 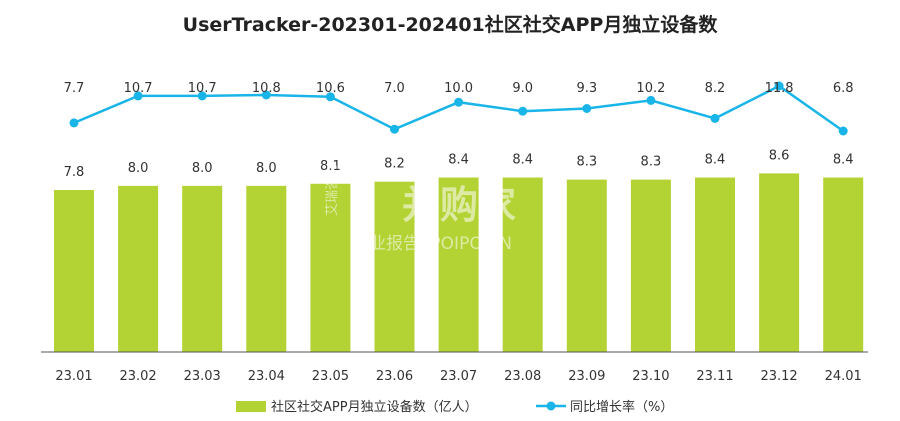 What do you see at coordinates (843, 160) in the screenshot?
I see `bar-label-24.01: 8.4` at bounding box center [843, 160].